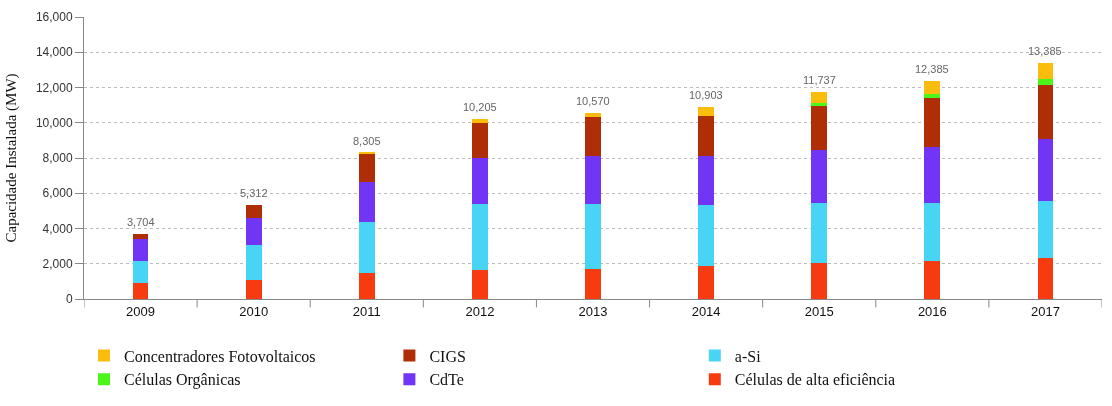 This screenshot has height=406, width=1112. I want to click on total-label: 8,305, so click(367, 141).